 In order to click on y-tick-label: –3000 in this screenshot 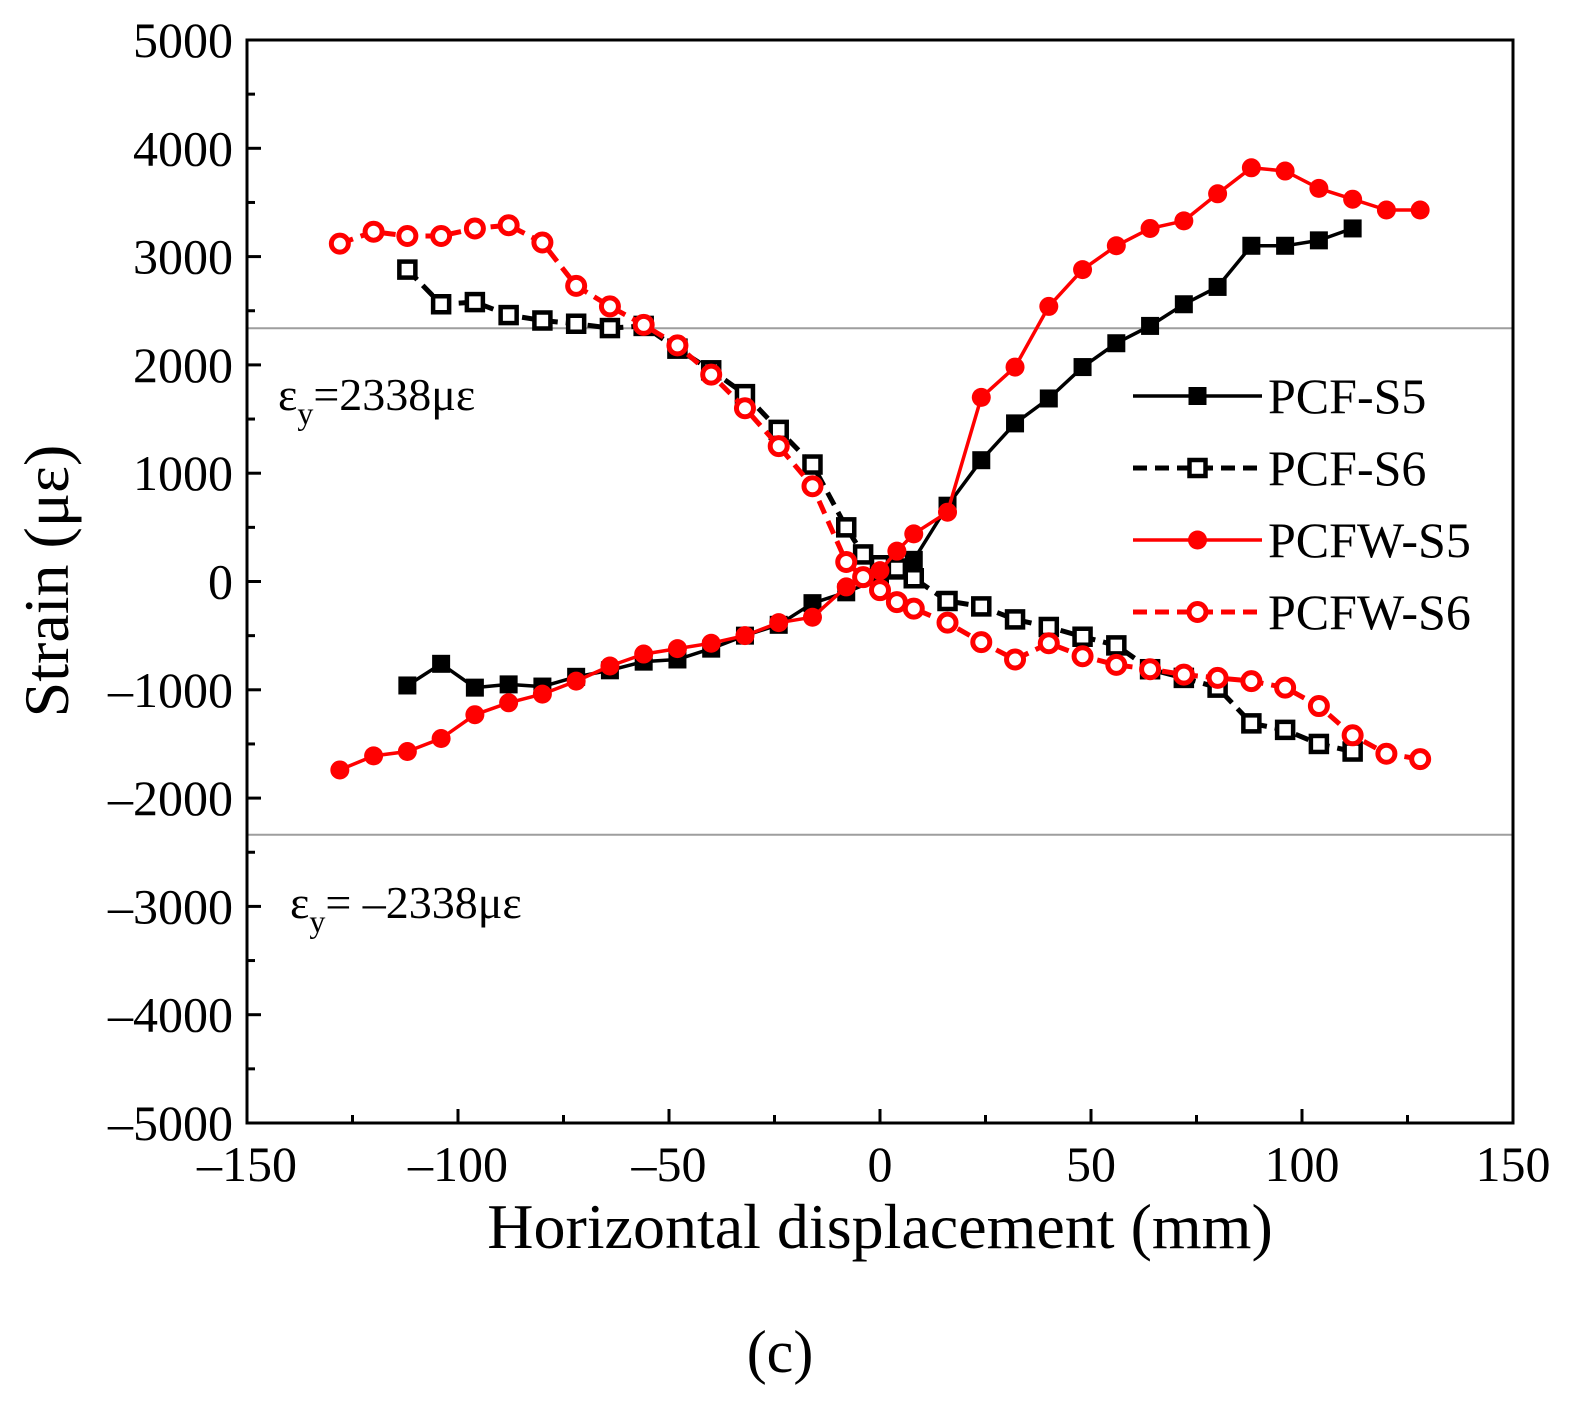, I will do `click(170, 906)`.